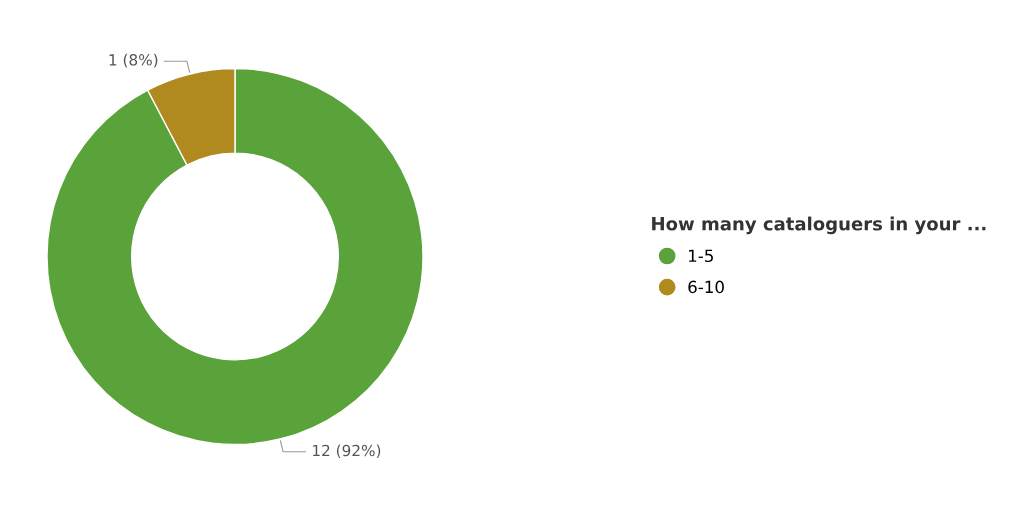 The width and height of the screenshot is (1025, 513). I want to click on data-label: 12 (92%), so click(347, 451).